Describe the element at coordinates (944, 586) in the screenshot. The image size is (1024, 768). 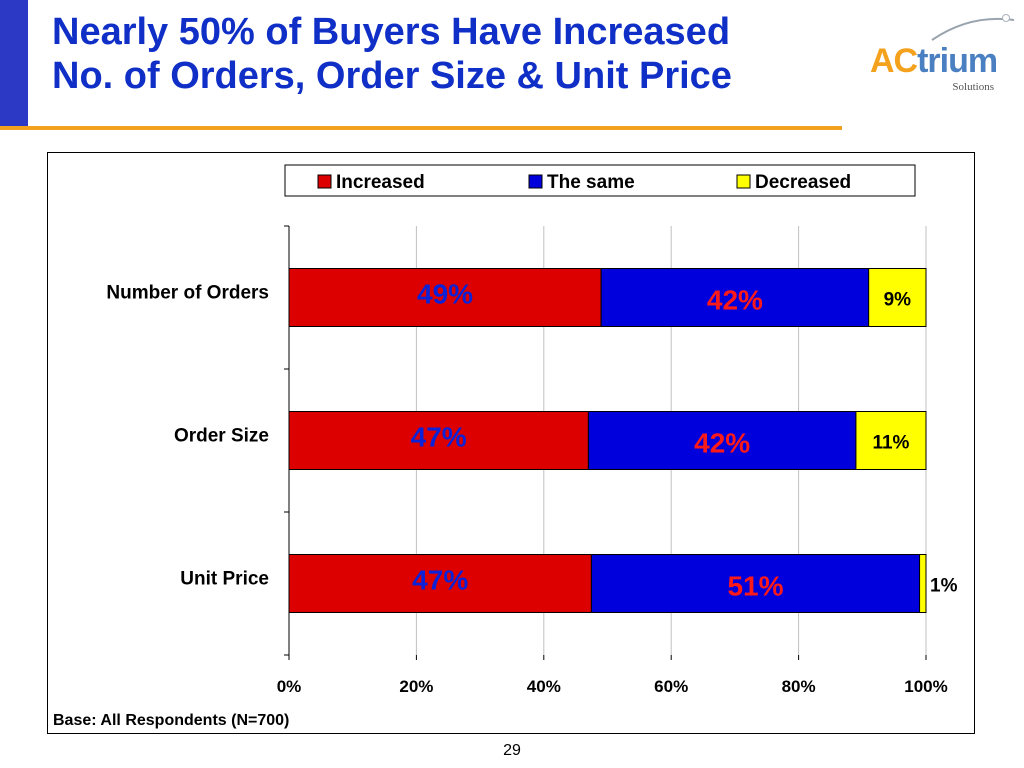
I see `data-label: 1%` at that location.